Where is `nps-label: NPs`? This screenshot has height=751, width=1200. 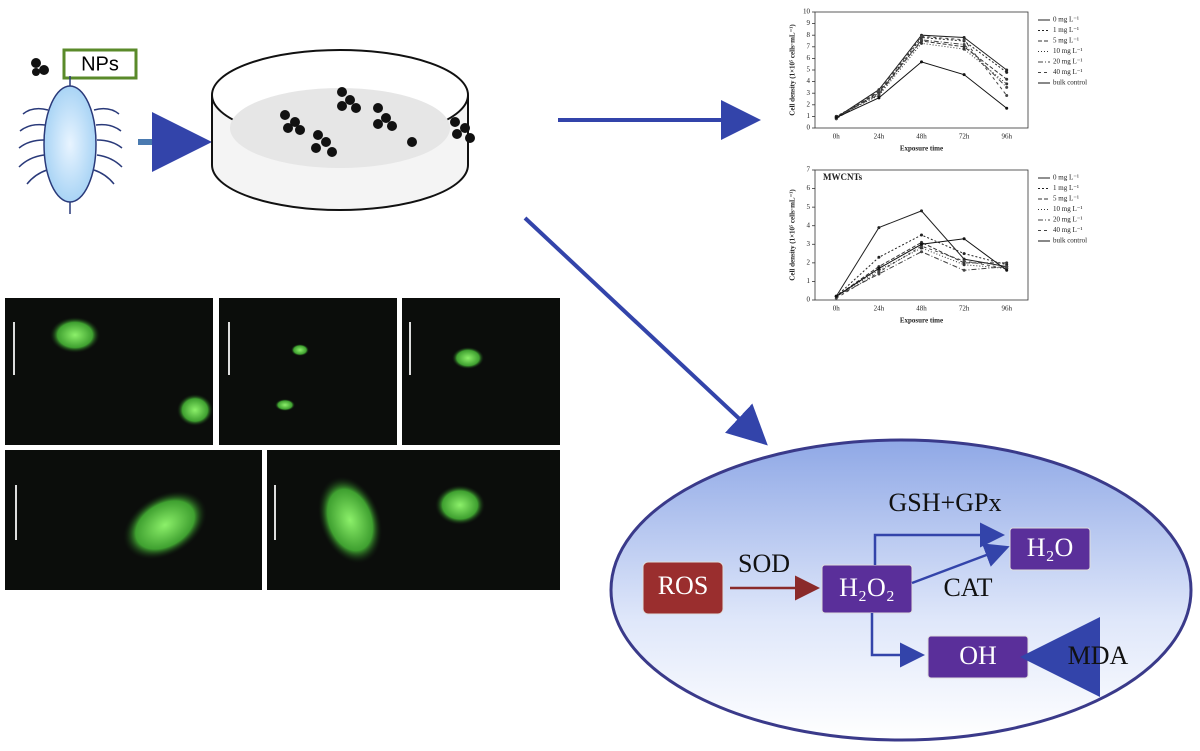 nps-label: NPs is located at coordinates (100, 64).